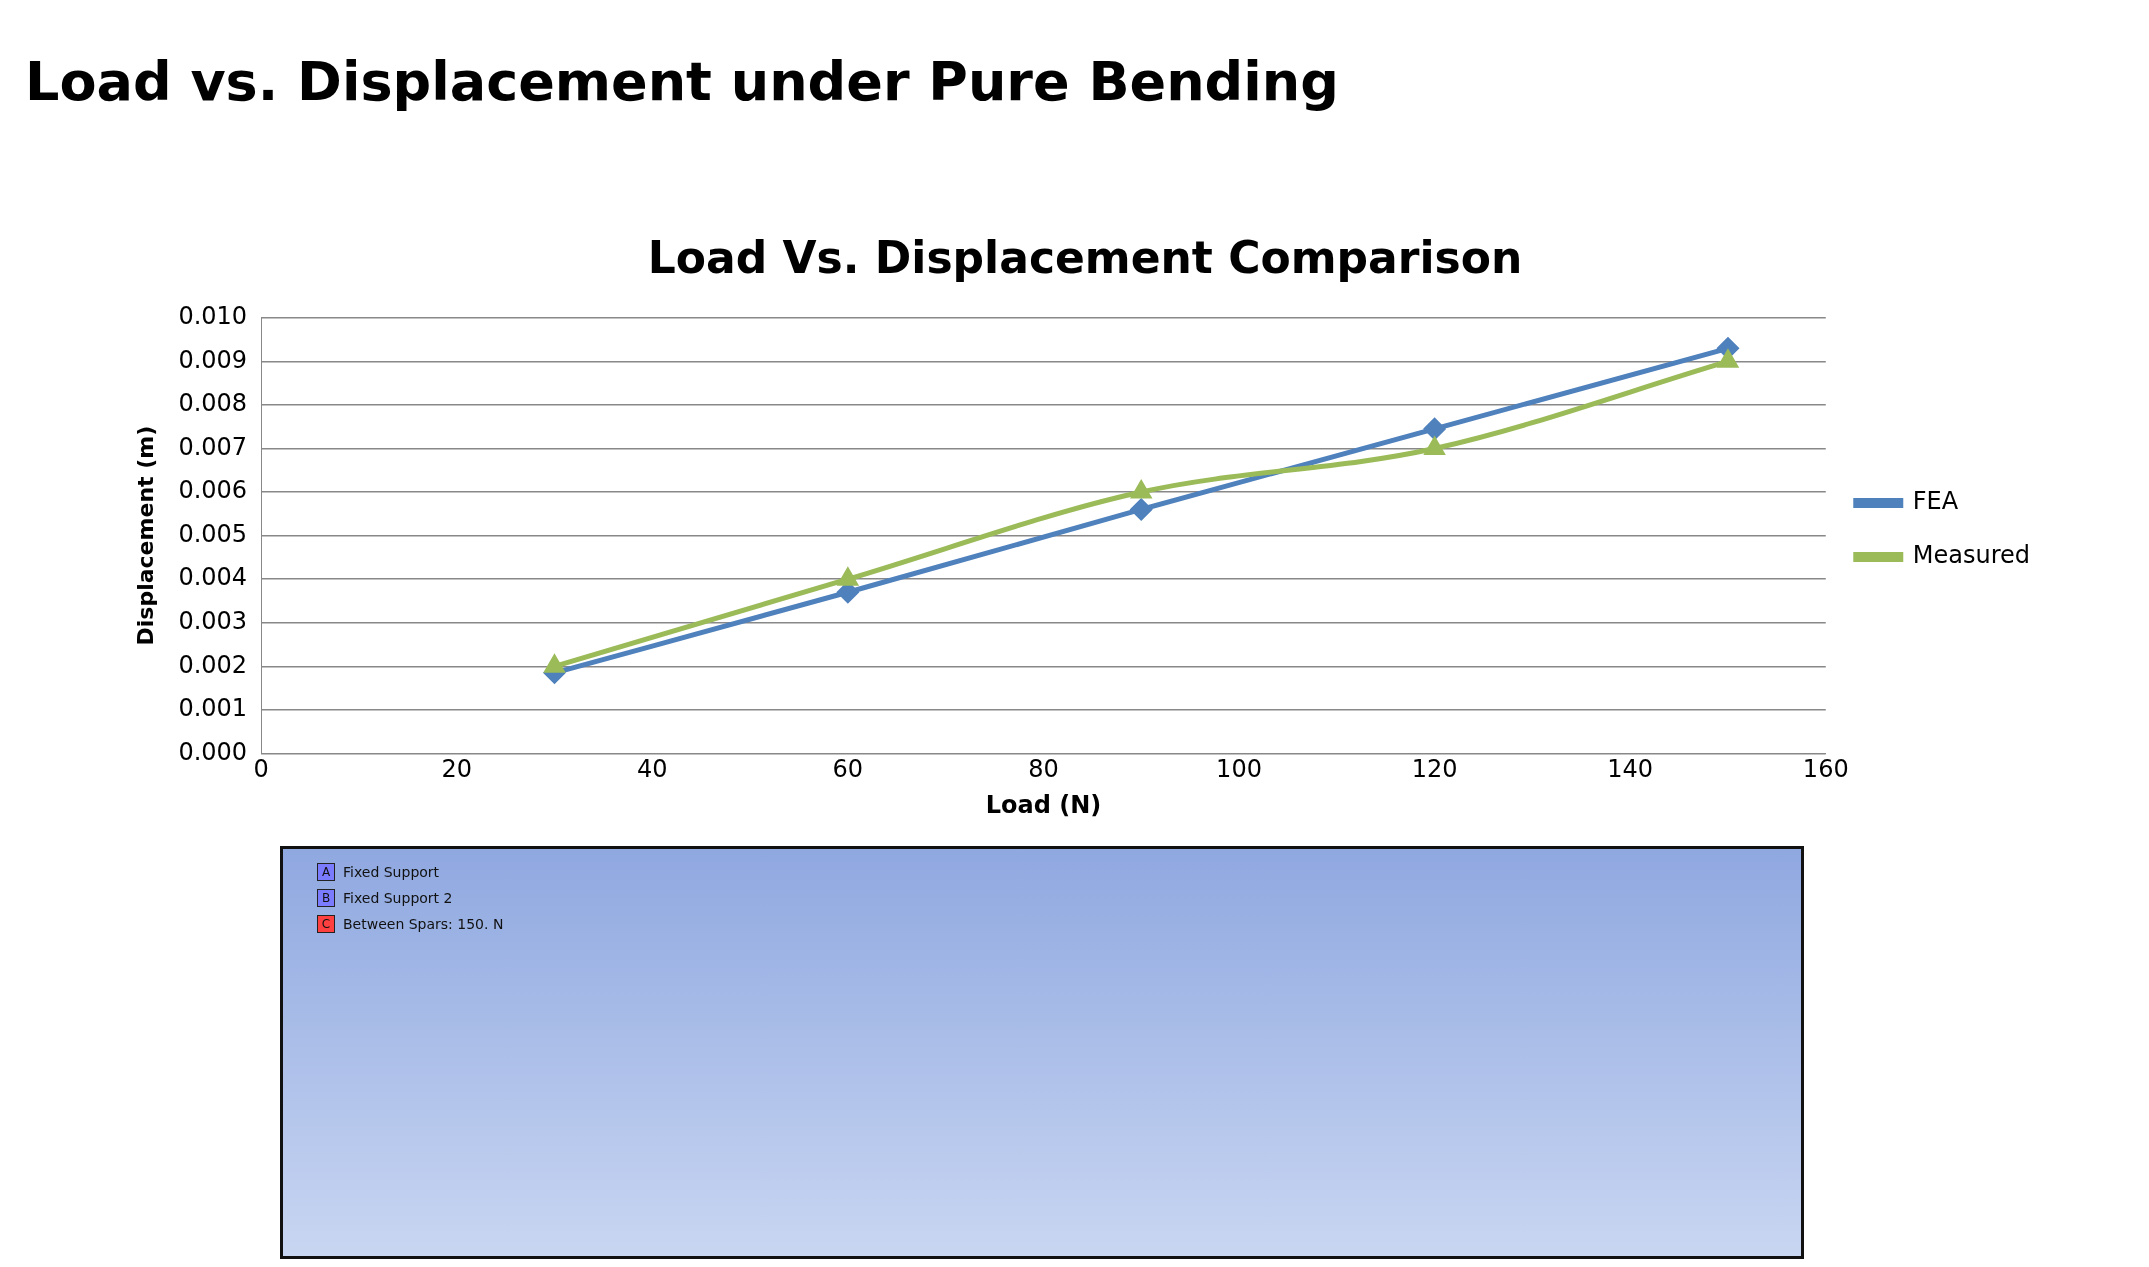 Image resolution: width=2149 pixels, height=1267 pixels. What do you see at coordinates (682, 81) in the screenshot?
I see `chart-title: Load vs. Displacement under Pure Bending` at bounding box center [682, 81].